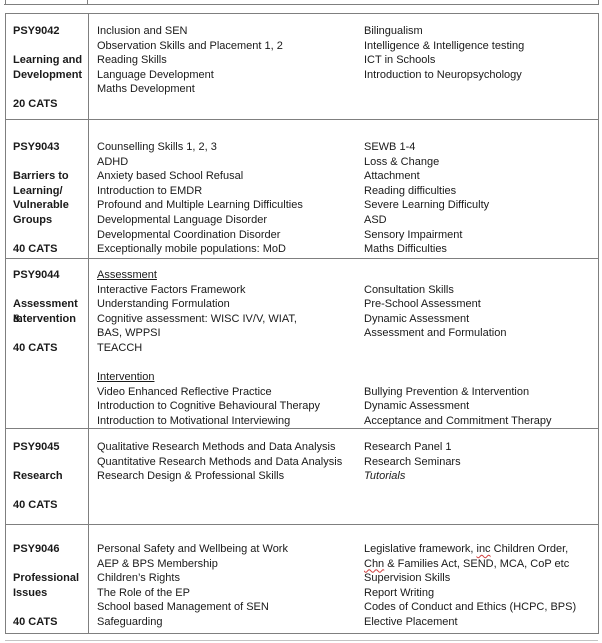  What do you see at coordinates (36, 549) in the screenshot?
I see `module-code: PSY9046` at bounding box center [36, 549].